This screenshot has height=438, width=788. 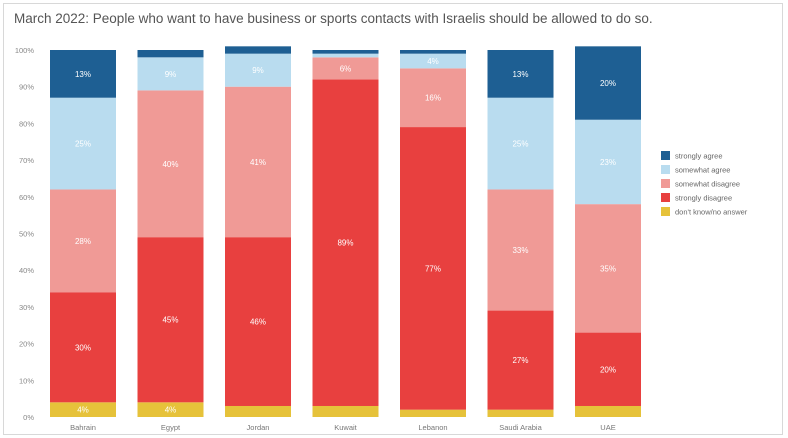 I want to click on legend-label: strongly agree, so click(x=699, y=156).